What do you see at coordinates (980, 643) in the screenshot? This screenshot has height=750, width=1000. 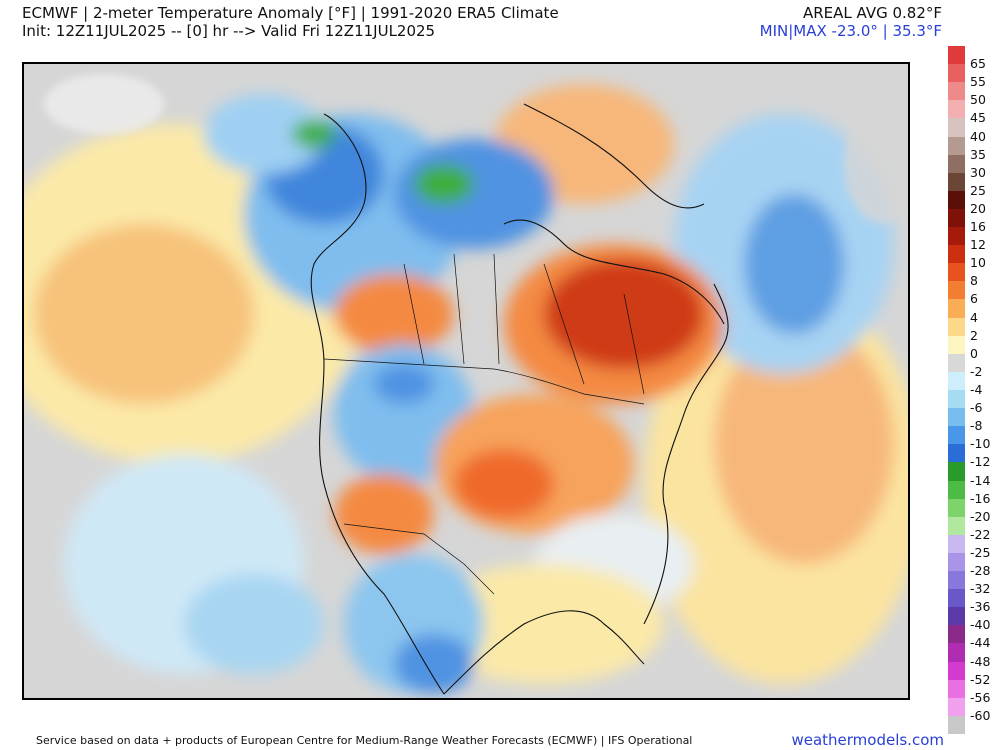 I see `legend-tick-label: -44` at bounding box center [980, 643].